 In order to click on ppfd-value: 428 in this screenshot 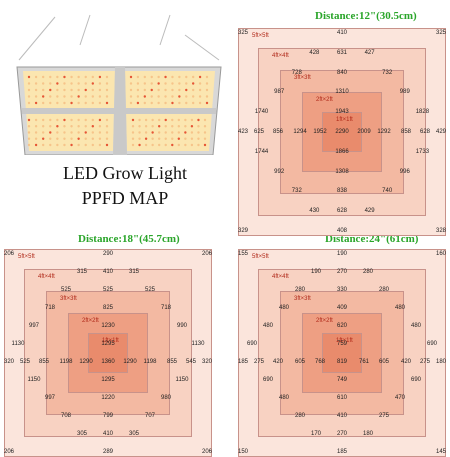, I will do `click(314, 52)`.